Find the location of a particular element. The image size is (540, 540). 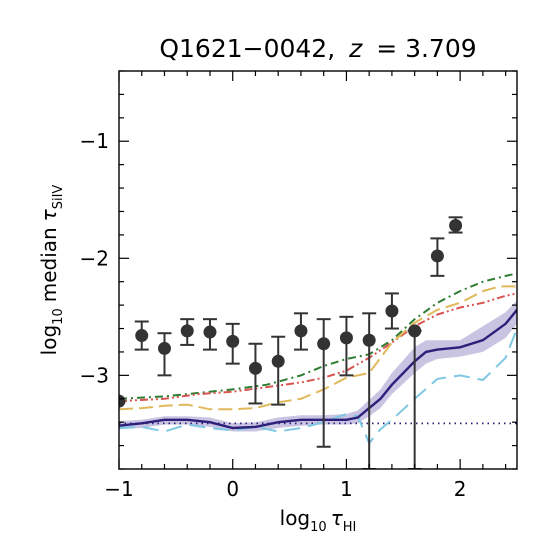

title-var: z is located at coordinates (355, 48).